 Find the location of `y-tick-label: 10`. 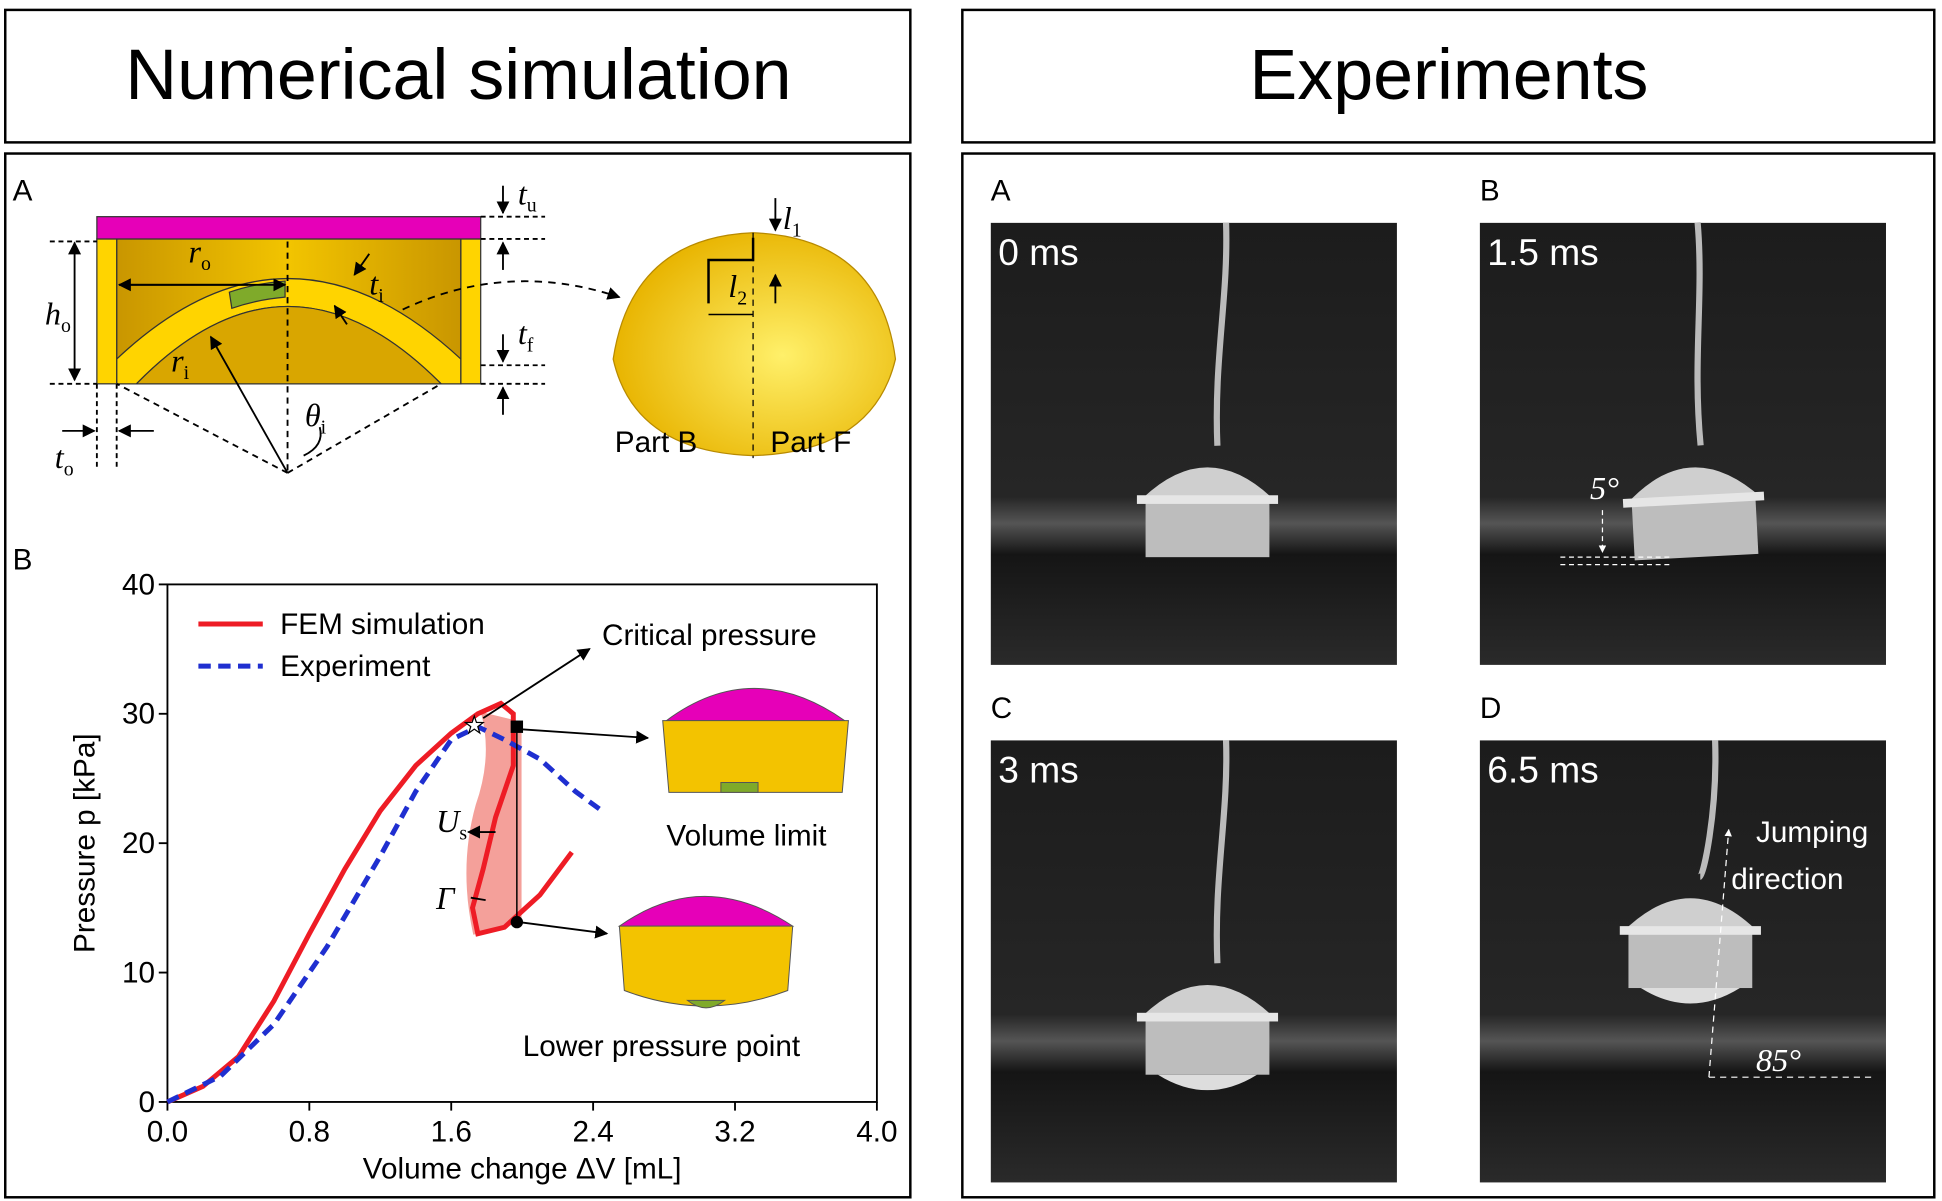

y-tick-label: 10 is located at coordinates (138, 972).